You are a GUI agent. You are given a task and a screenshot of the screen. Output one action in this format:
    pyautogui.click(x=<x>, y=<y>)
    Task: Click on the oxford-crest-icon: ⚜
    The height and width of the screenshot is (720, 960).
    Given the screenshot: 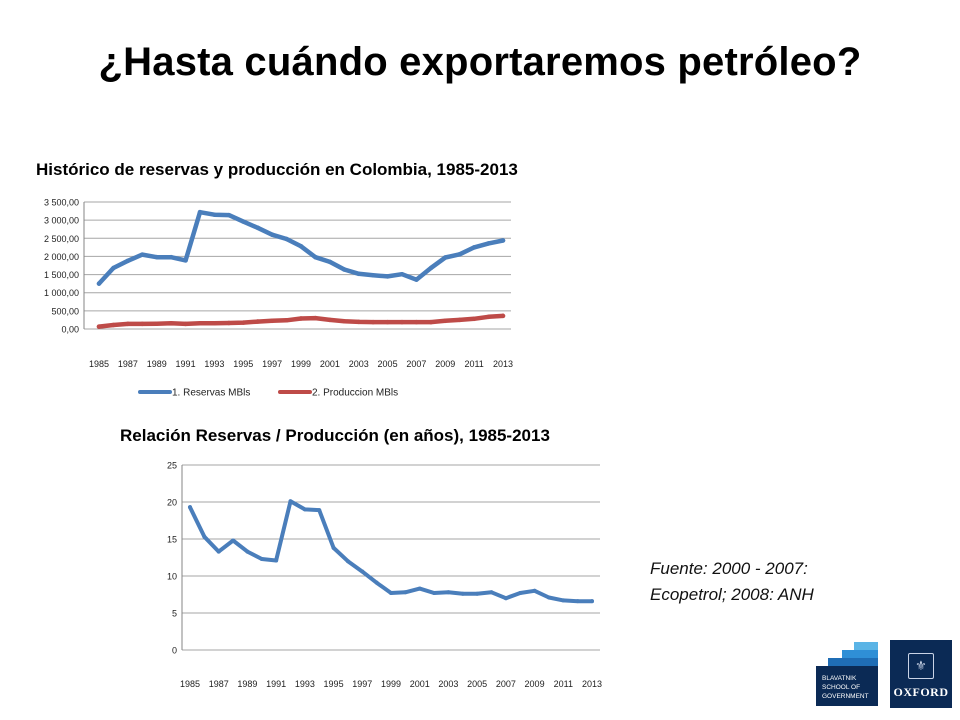 What is the action you would take?
    pyautogui.click(x=921, y=666)
    